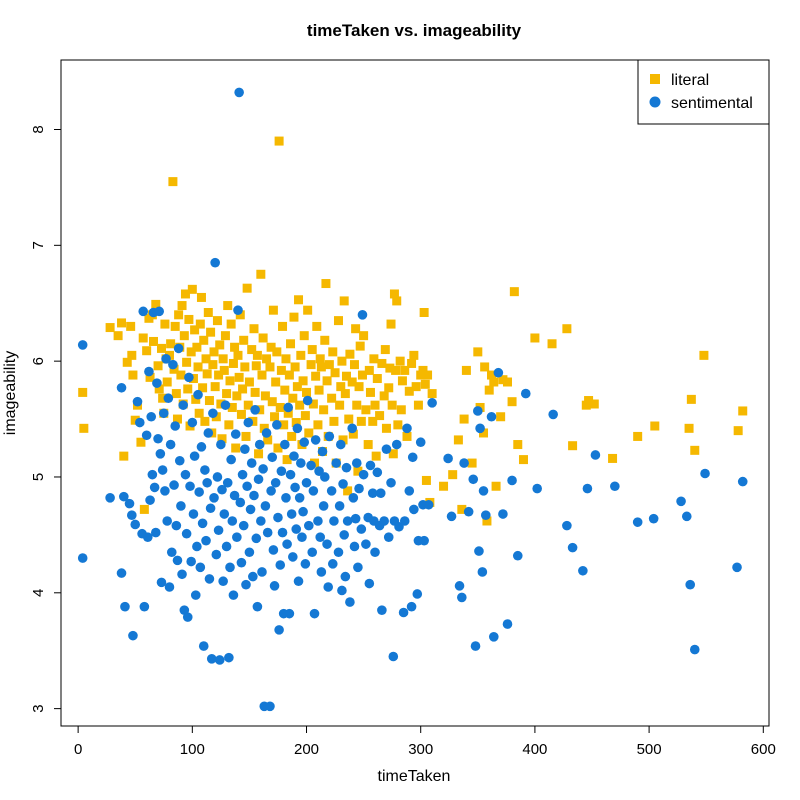 Image resolution: width=800 pixels, height=800 pixels. Describe the element at coordinates (655, 102) in the screenshot. I see `legend-marker-sentimental` at that location.